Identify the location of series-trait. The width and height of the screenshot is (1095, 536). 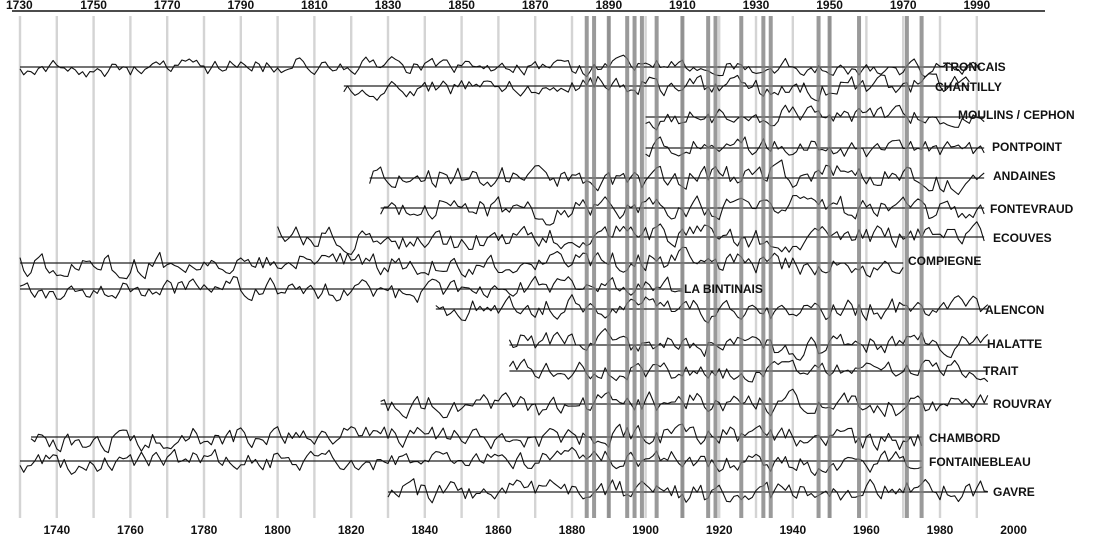
(748, 370).